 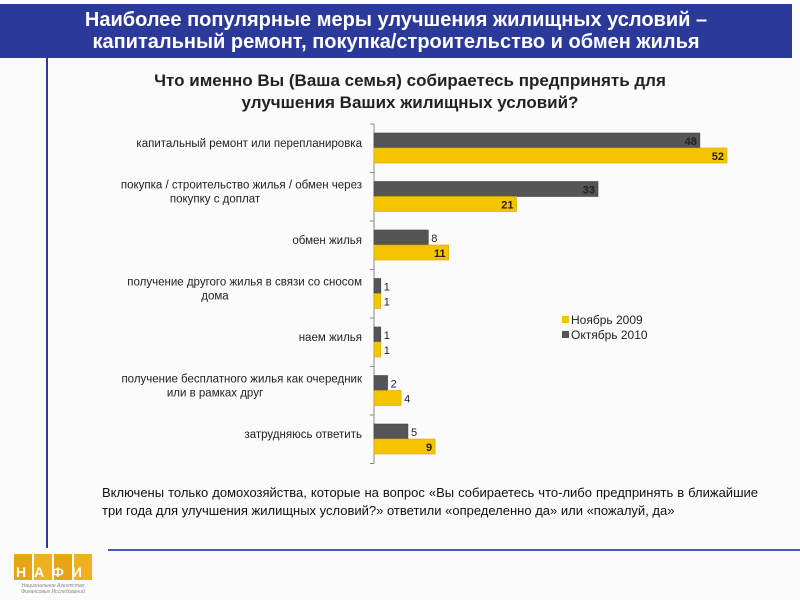 I want to click on data-label: 2, so click(x=394, y=385).